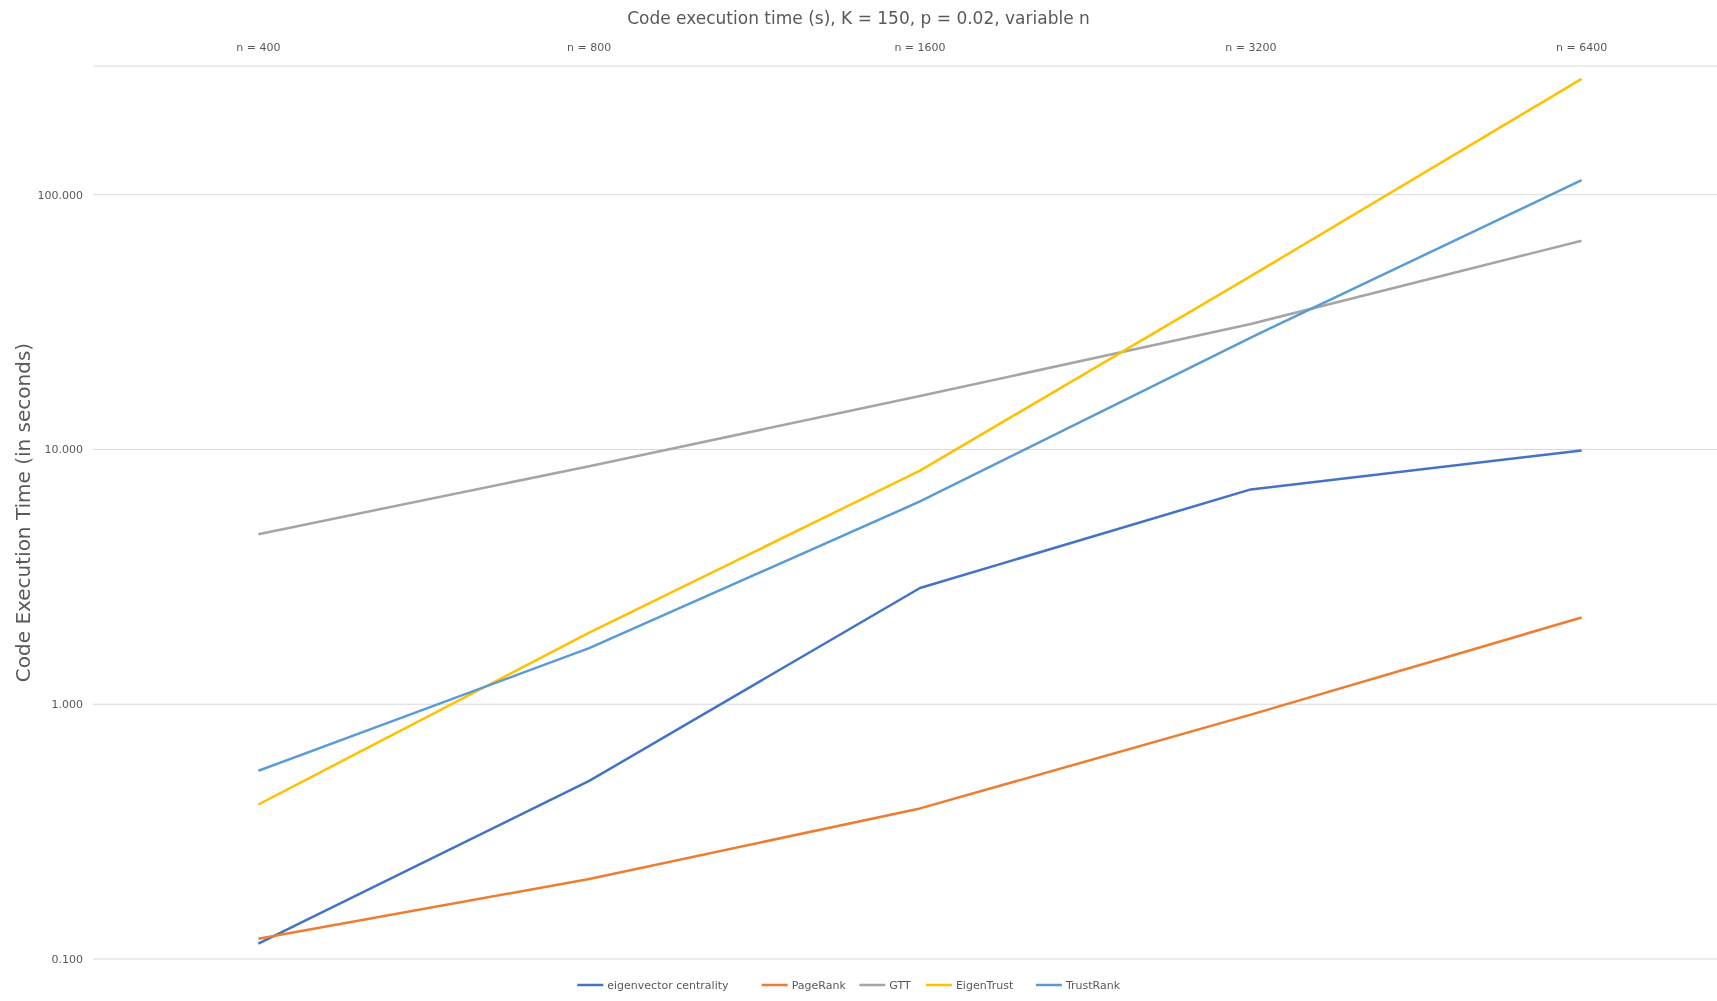 The width and height of the screenshot is (1717, 1001). What do you see at coordinates (67, 705) in the screenshot?
I see `y-tick-label: 1.000` at bounding box center [67, 705].